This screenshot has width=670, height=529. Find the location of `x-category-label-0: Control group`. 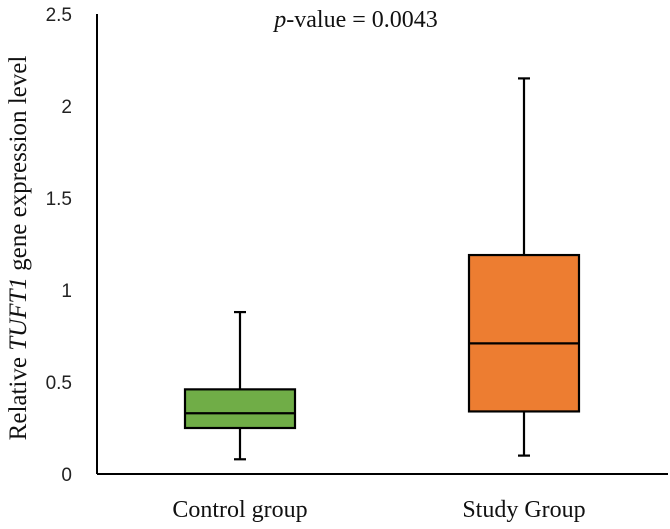

x-category-label-0: Control group is located at coordinates (239, 510).